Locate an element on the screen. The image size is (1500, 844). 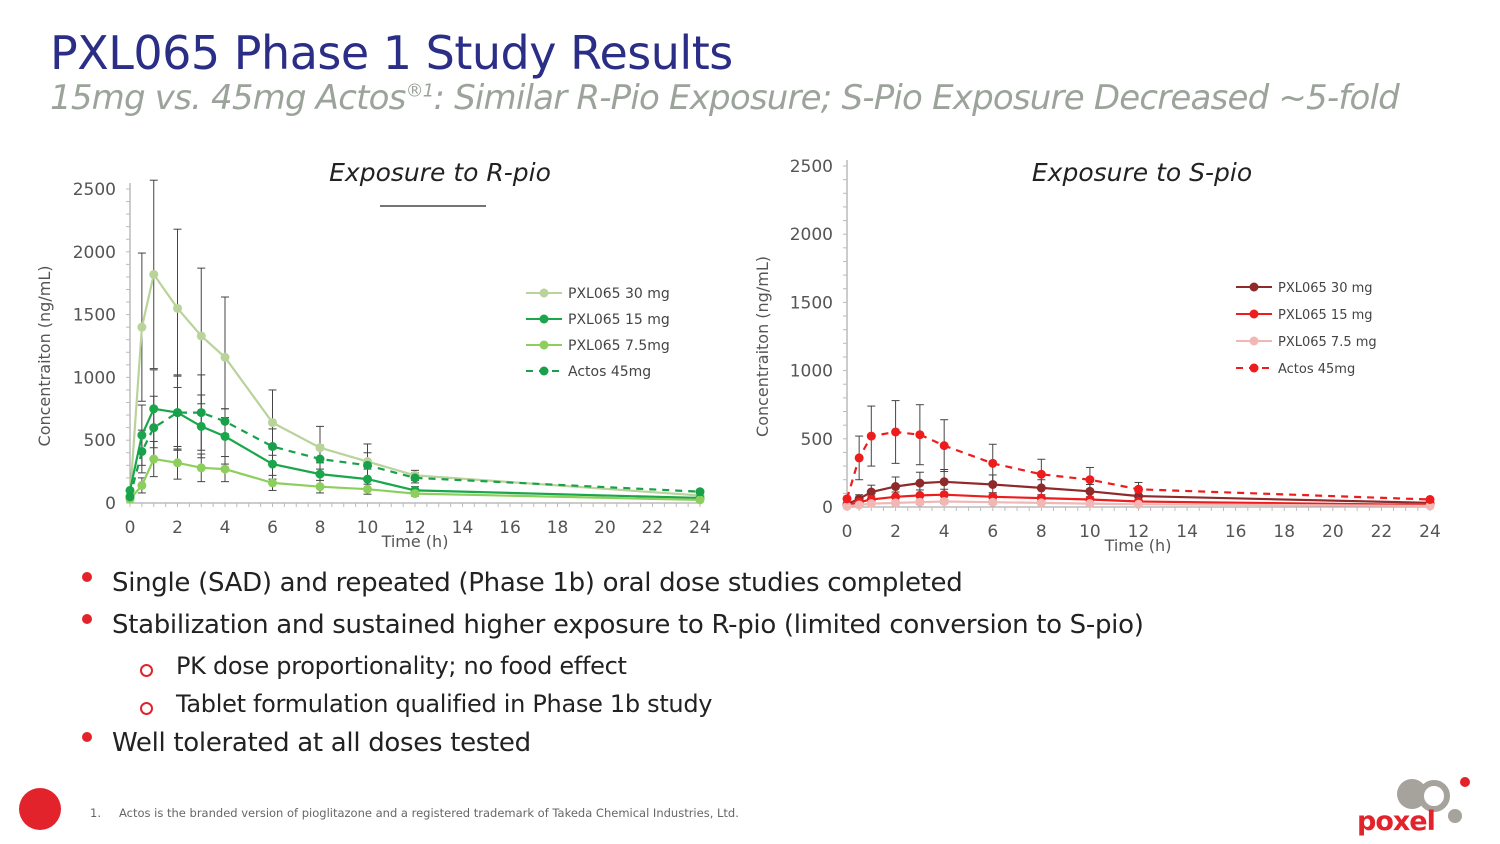
legend-label: PXL065 7.5 mg is located at coordinates (1327, 342).